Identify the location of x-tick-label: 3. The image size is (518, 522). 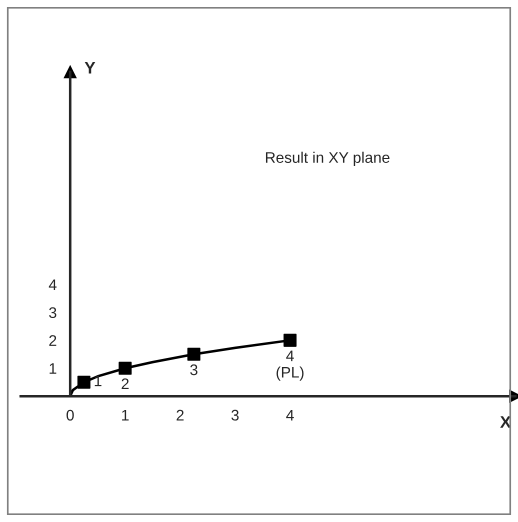
(235, 415).